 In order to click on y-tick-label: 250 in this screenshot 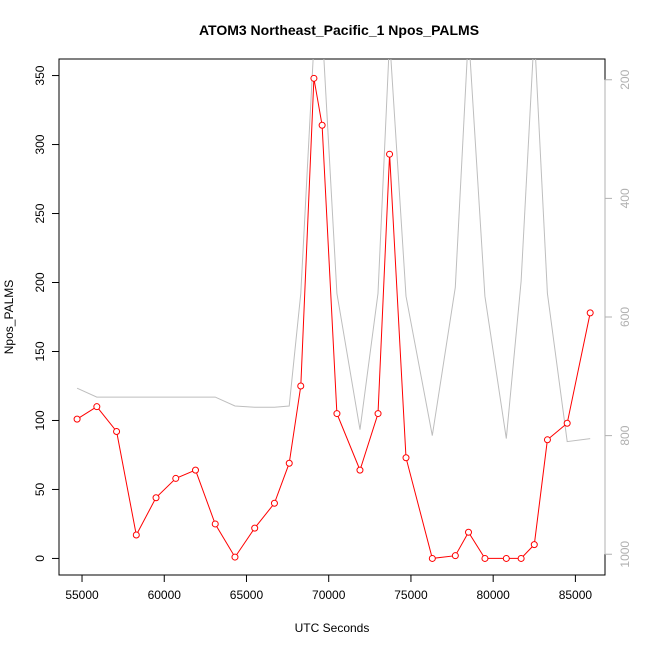, I will do `click(40, 213)`.